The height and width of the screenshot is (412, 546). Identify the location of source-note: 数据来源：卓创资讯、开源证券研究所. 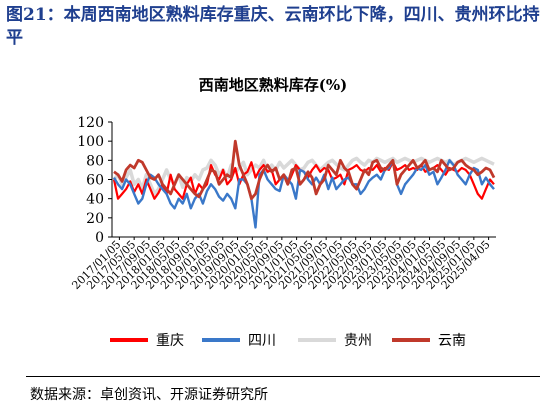
(149, 395).